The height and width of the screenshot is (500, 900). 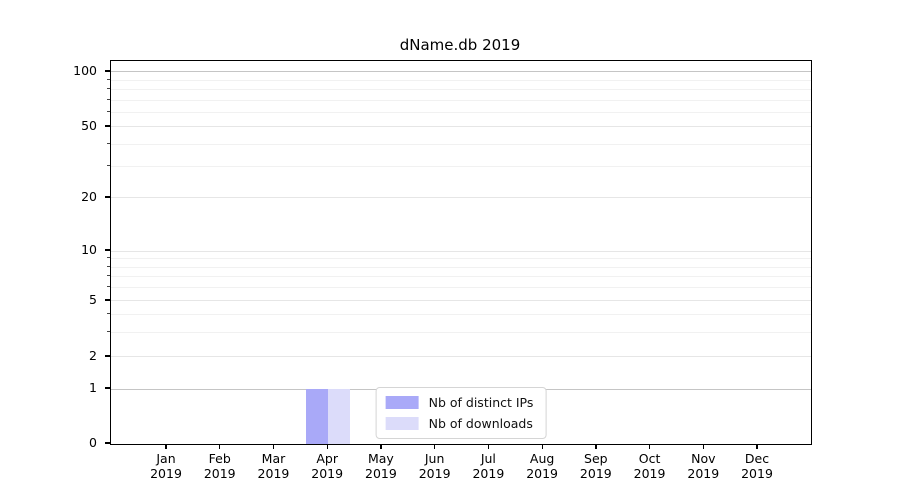 I want to click on x-tick-label-sep: Sep 2019, so click(x=596, y=466).